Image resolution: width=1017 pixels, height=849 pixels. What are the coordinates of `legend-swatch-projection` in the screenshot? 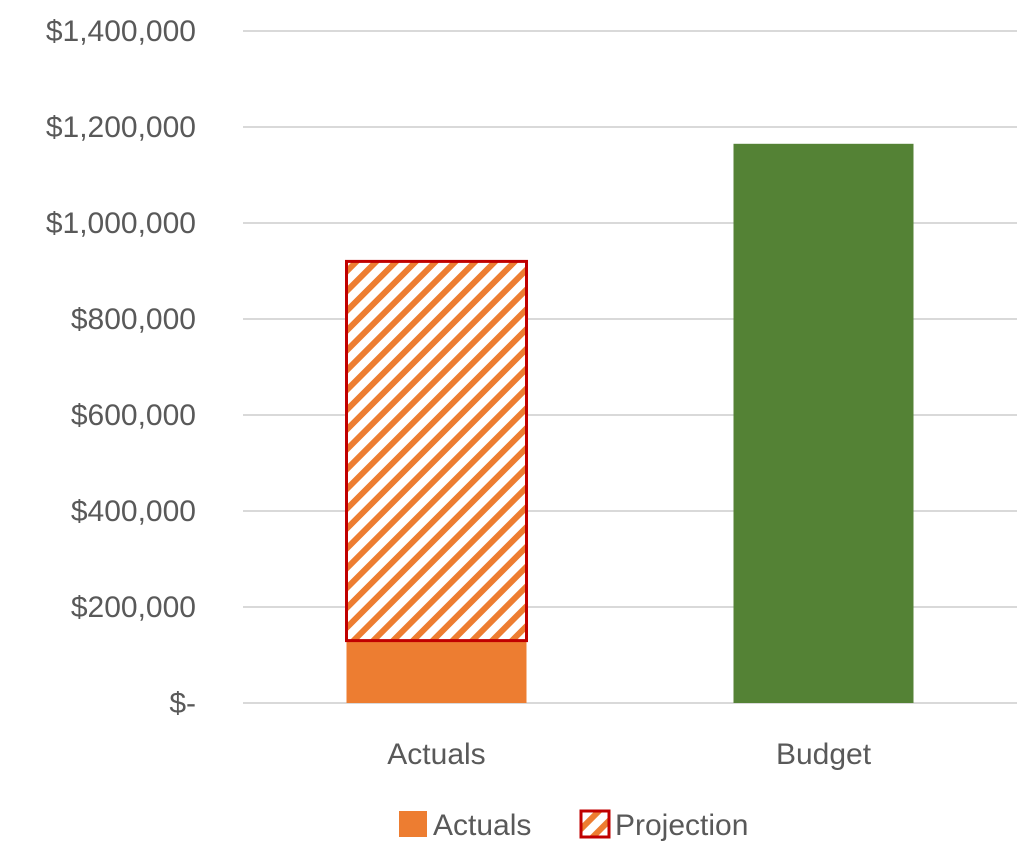 It's located at (595, 824).